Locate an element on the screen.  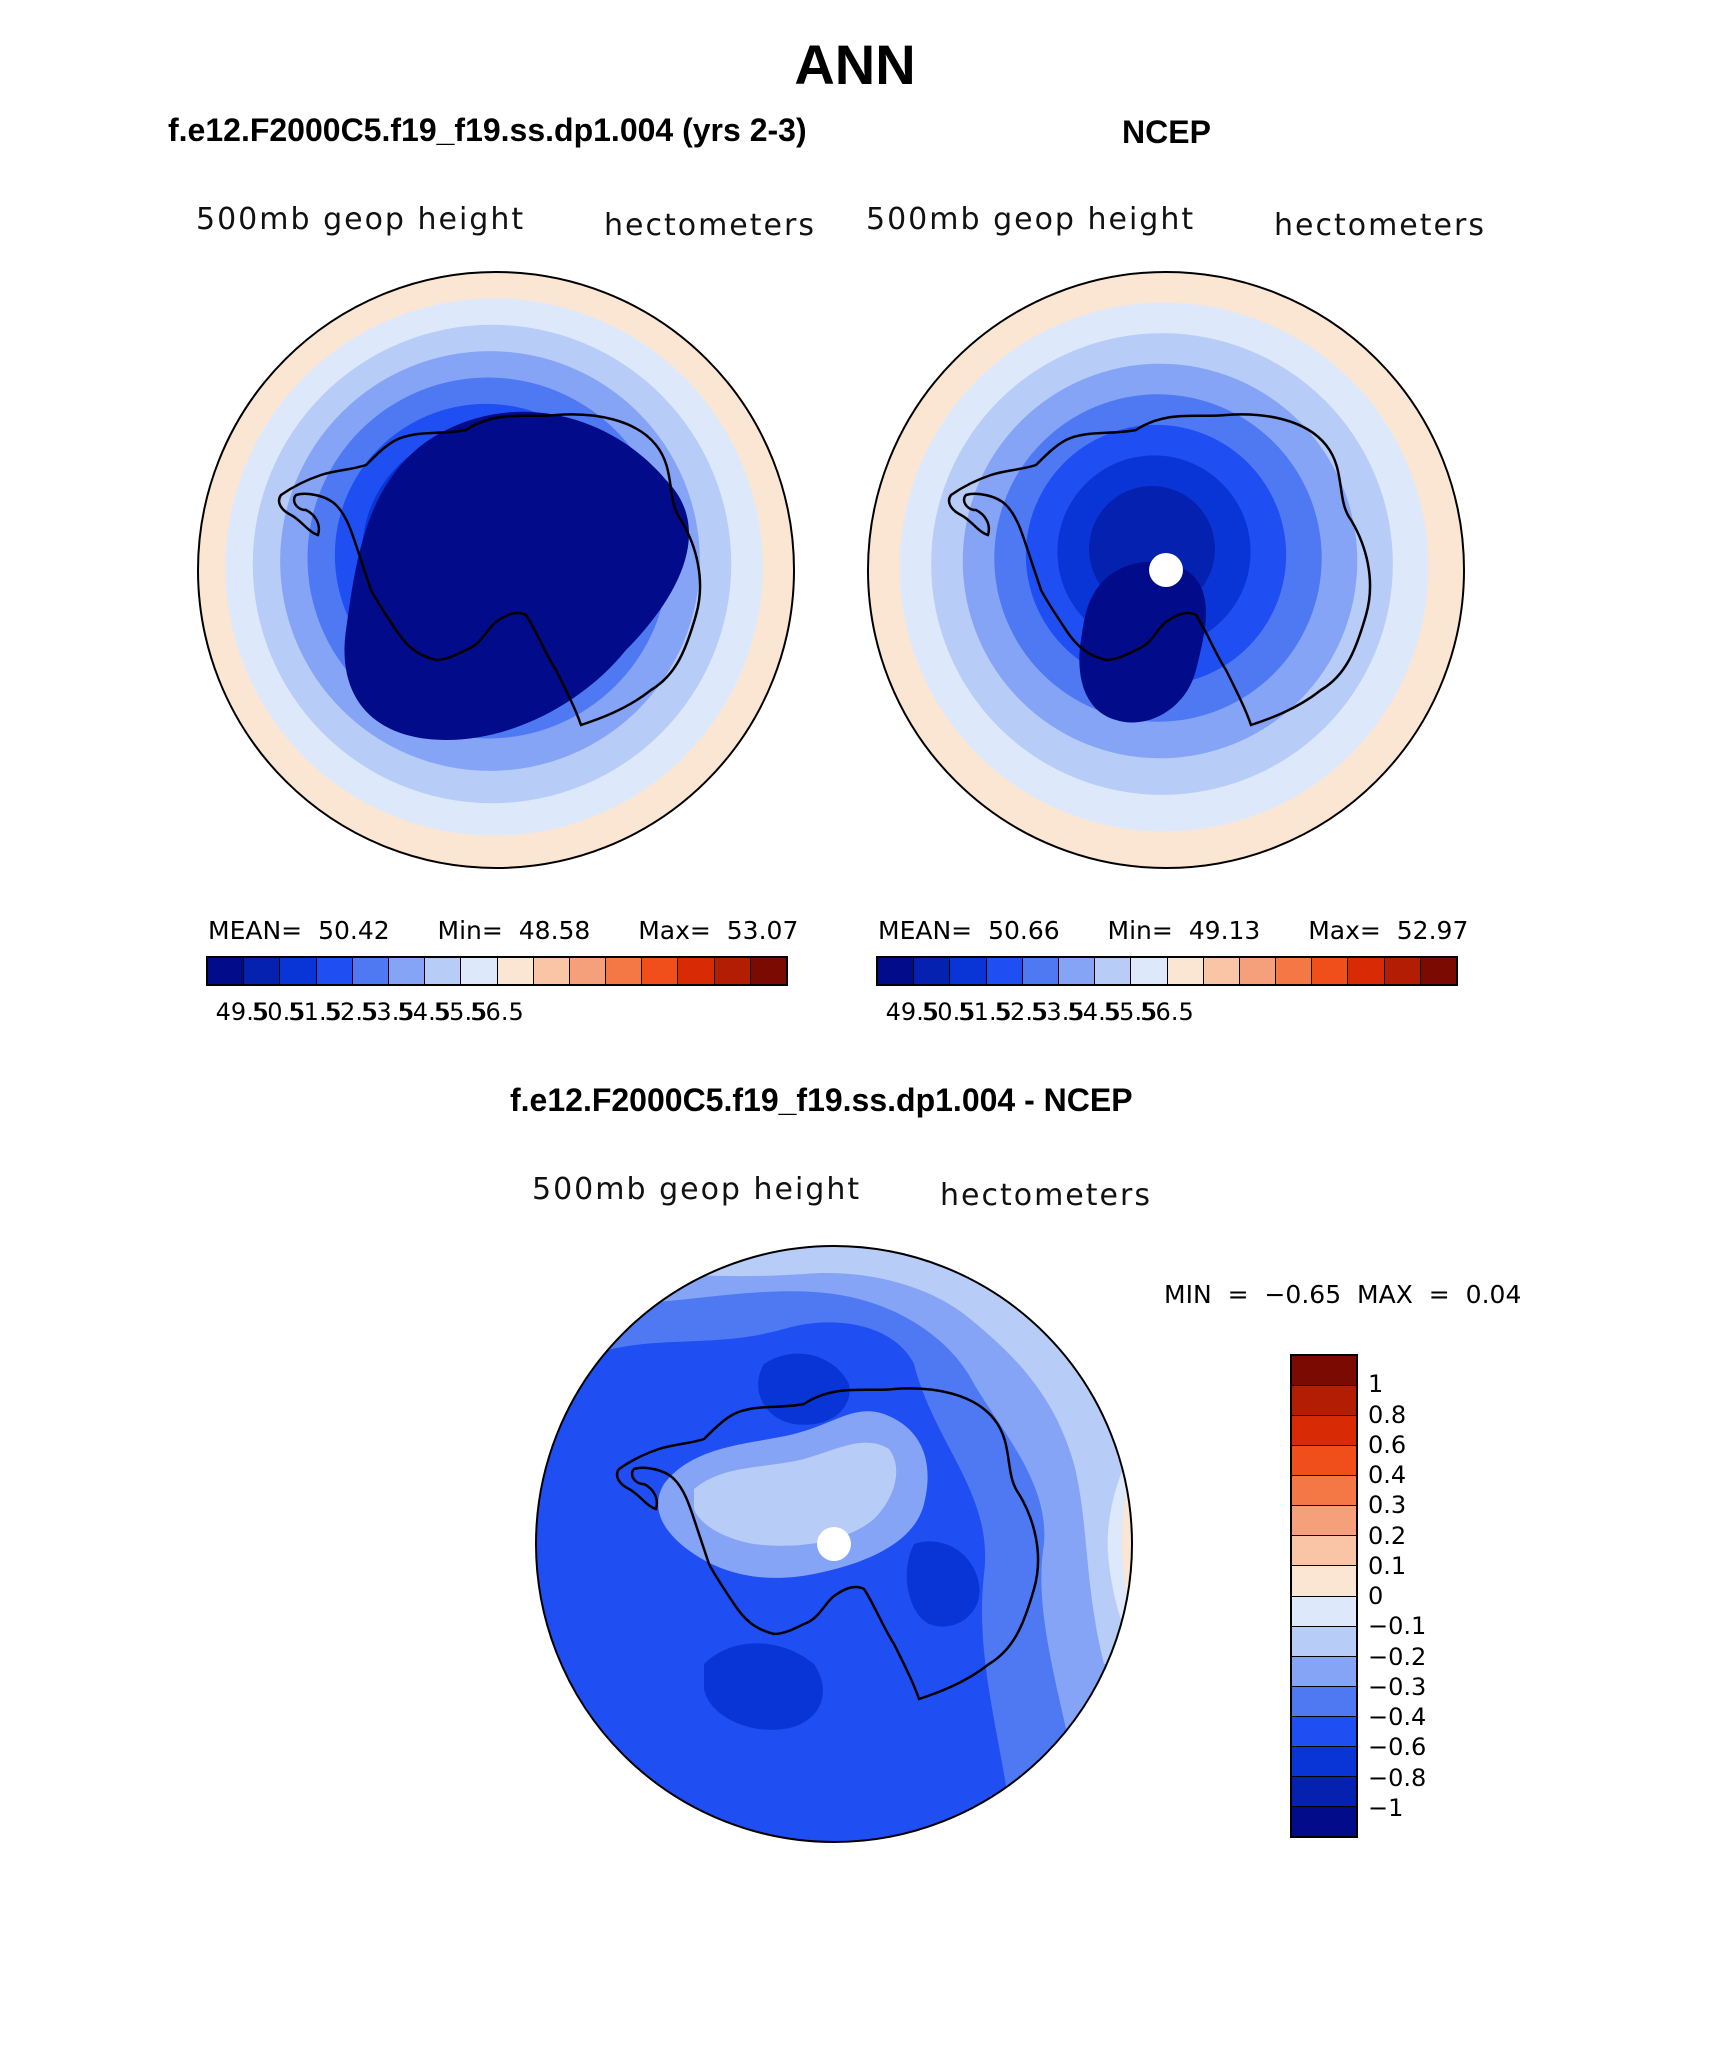
units-label-model: hectometers is located at coordinates (710, 225).